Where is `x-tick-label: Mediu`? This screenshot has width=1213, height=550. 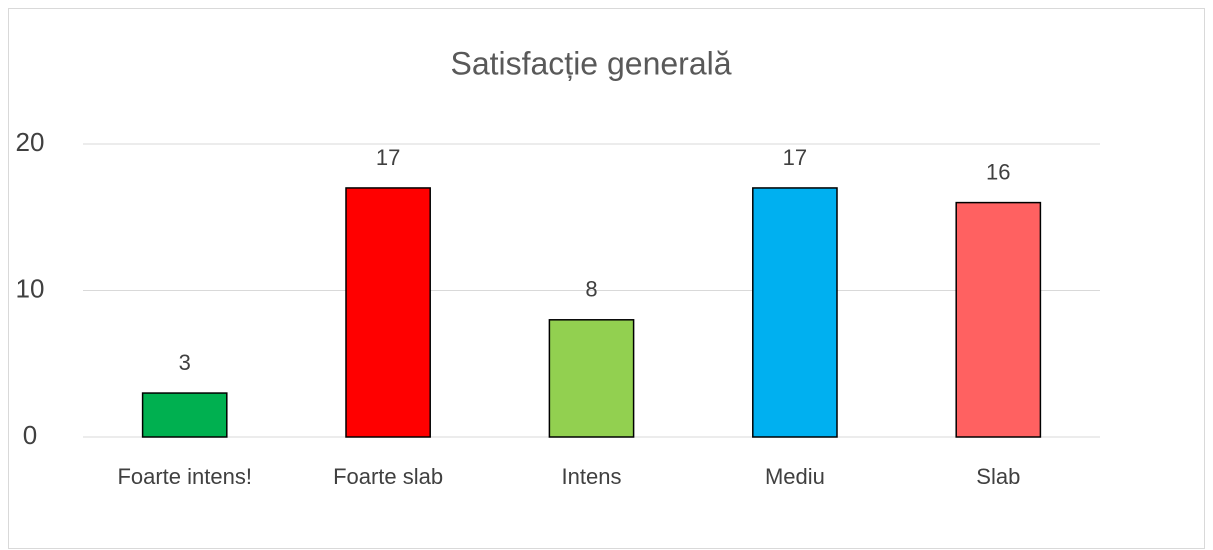 x-tick-label: Mediu is located at coordinates (795, 476).